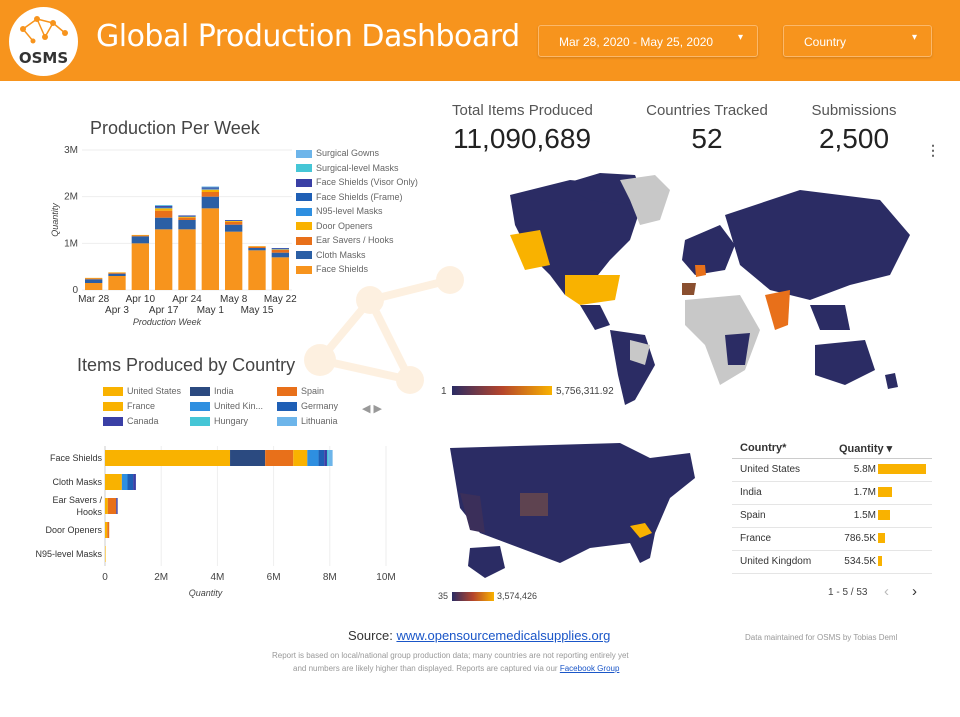  I want to click on country-legend-item: Canada, so click(131, 421).